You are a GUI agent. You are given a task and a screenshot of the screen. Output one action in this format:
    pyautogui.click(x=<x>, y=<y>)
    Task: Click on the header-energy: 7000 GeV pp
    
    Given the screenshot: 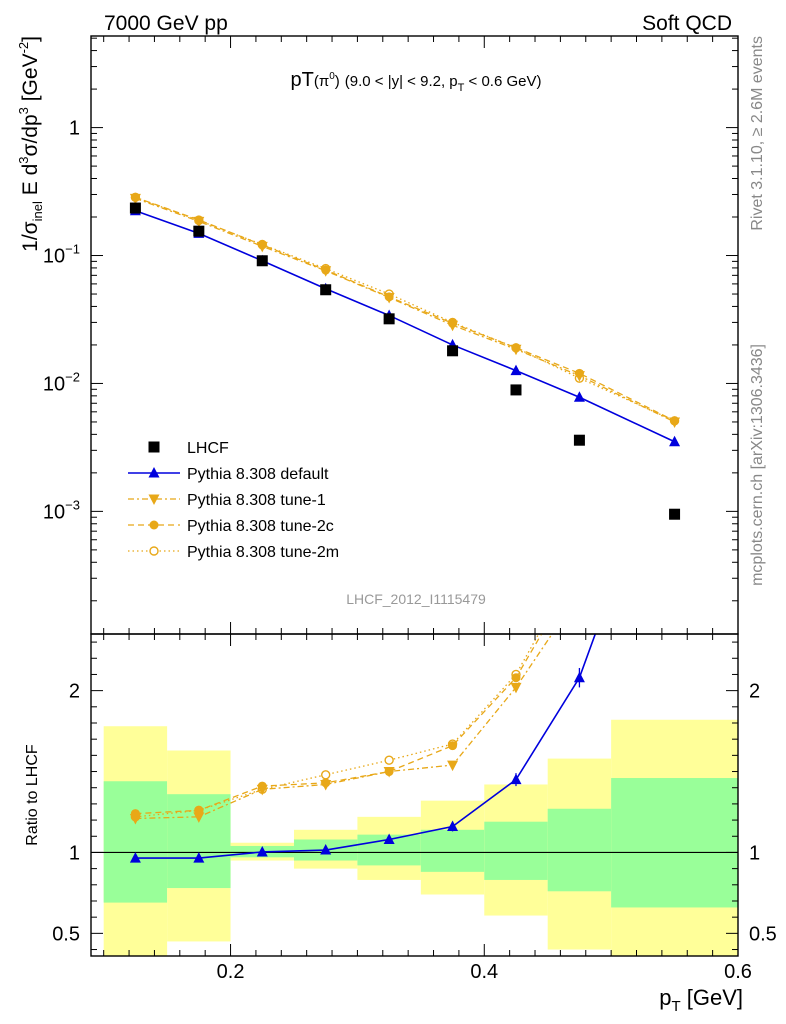 What is the action you would take?
    pyautogui.click(x=166, y=23)
    